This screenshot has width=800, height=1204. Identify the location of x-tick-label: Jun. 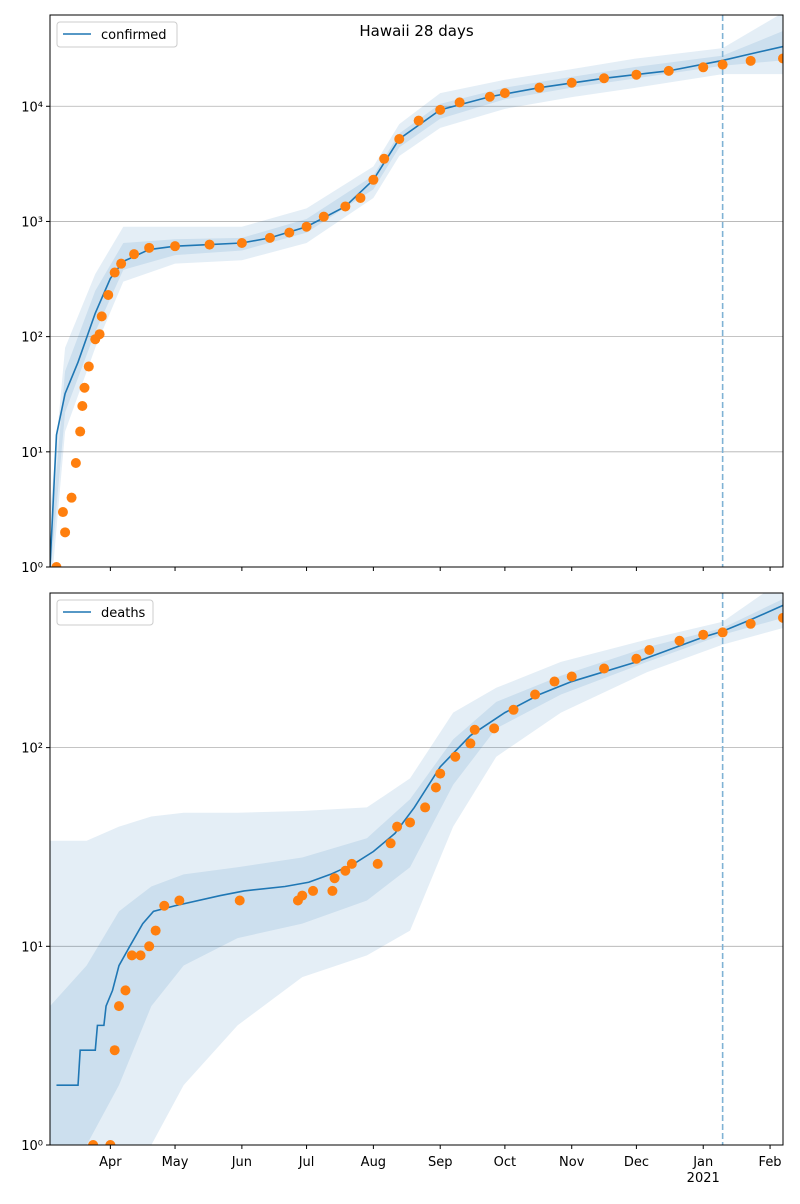
(241, 1162).